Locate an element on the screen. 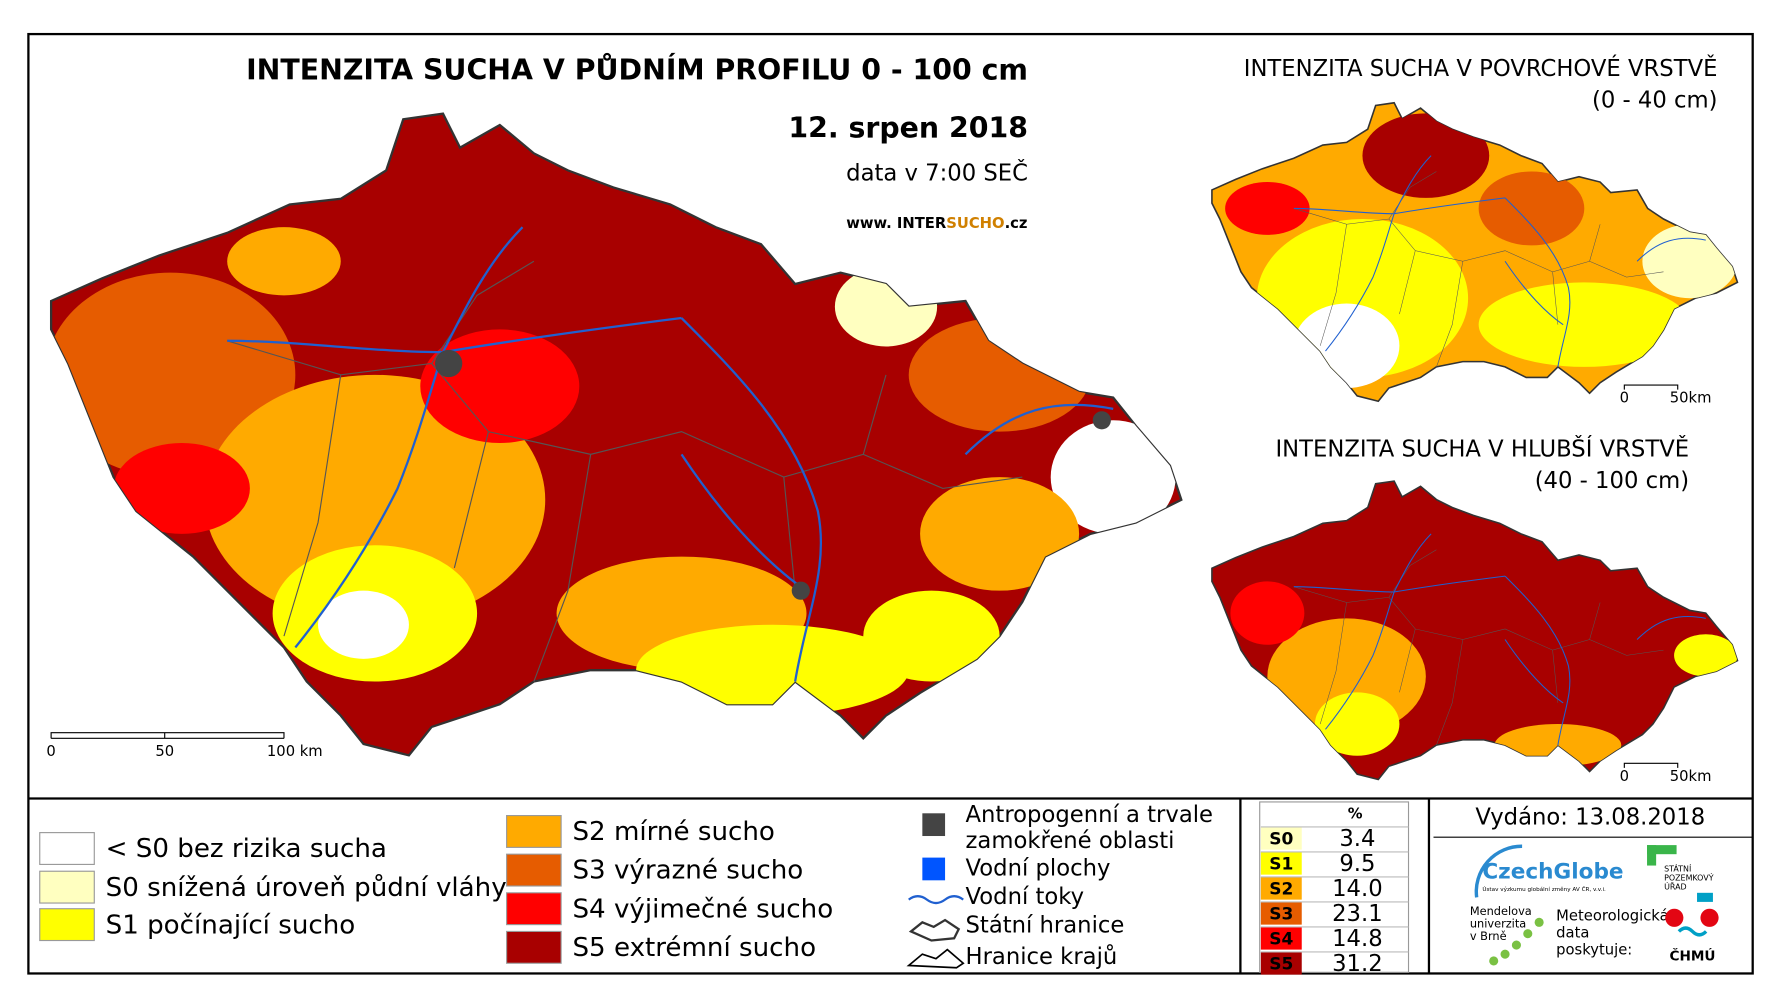 This screenshot has width=1772, height=1003. website: www. INTERSUCHO.cz is located at coordinates (936, 223).